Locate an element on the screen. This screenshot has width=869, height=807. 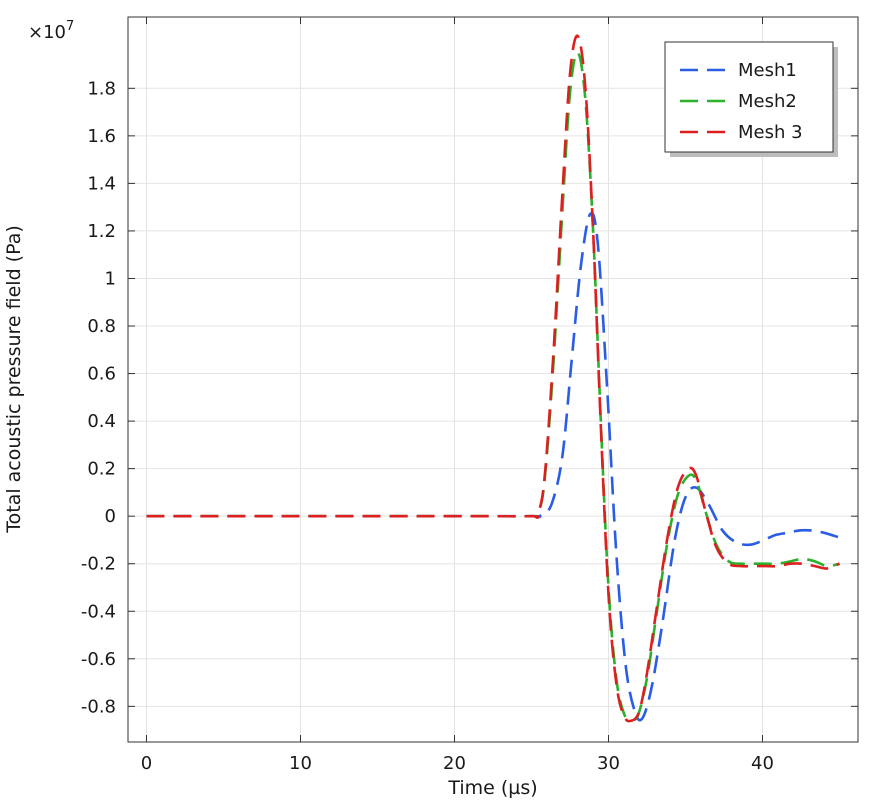
y-tick-label: -0.8 is located at coordinates (98, 706).